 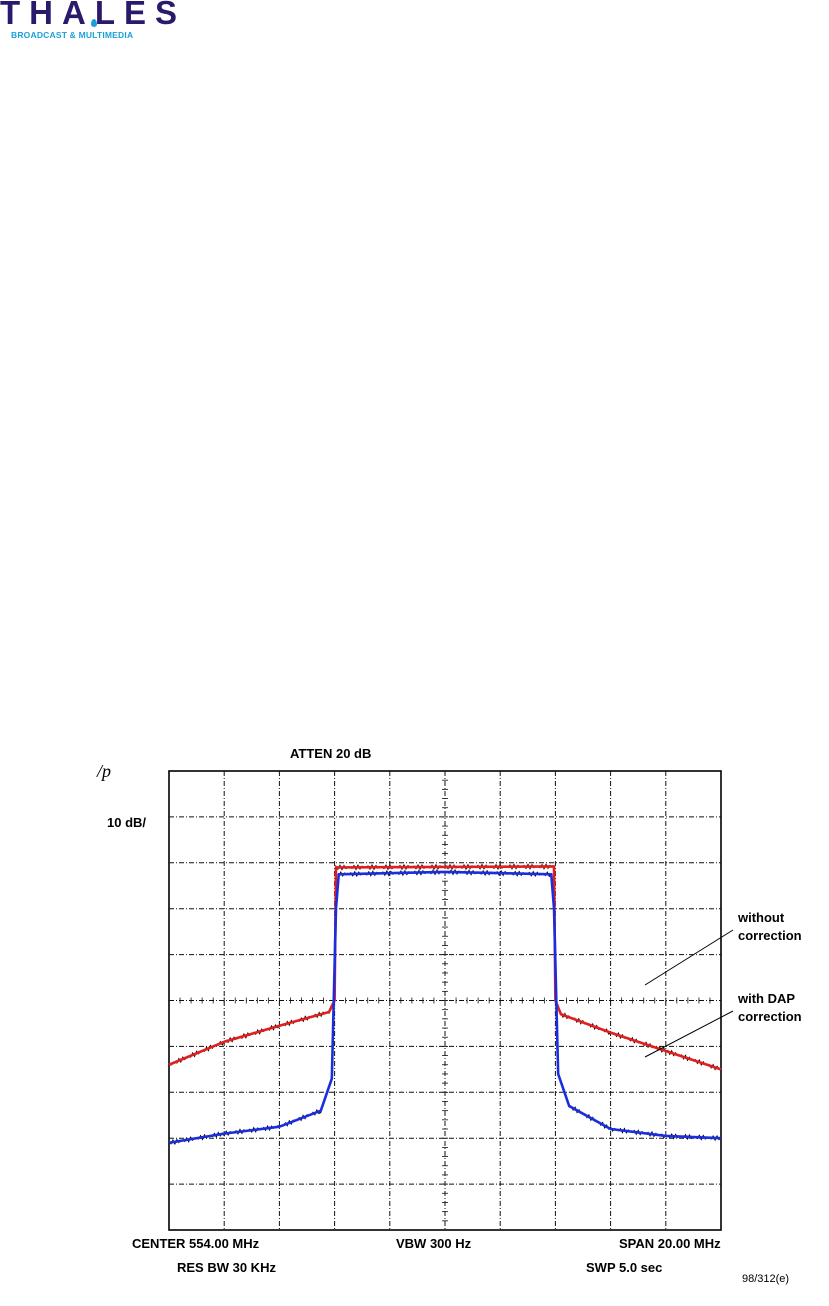 I want to click on swp-label: SWP 5.0 sec, so click(x=624, y=1267).